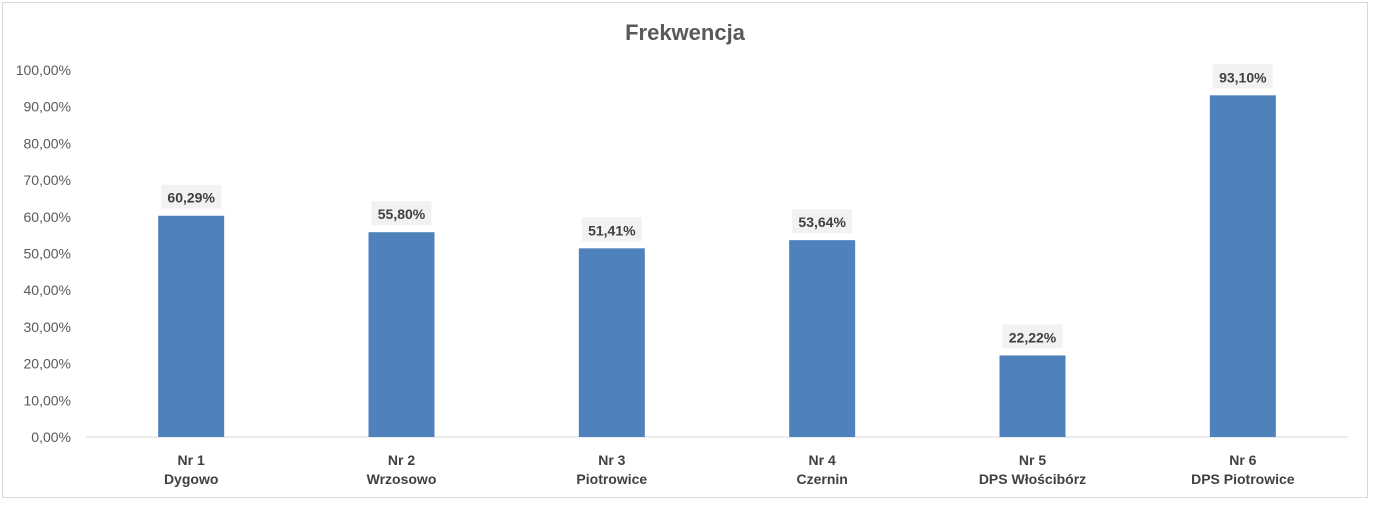  I want to click on y-tick-label: 0,00%, so click(51, 437).